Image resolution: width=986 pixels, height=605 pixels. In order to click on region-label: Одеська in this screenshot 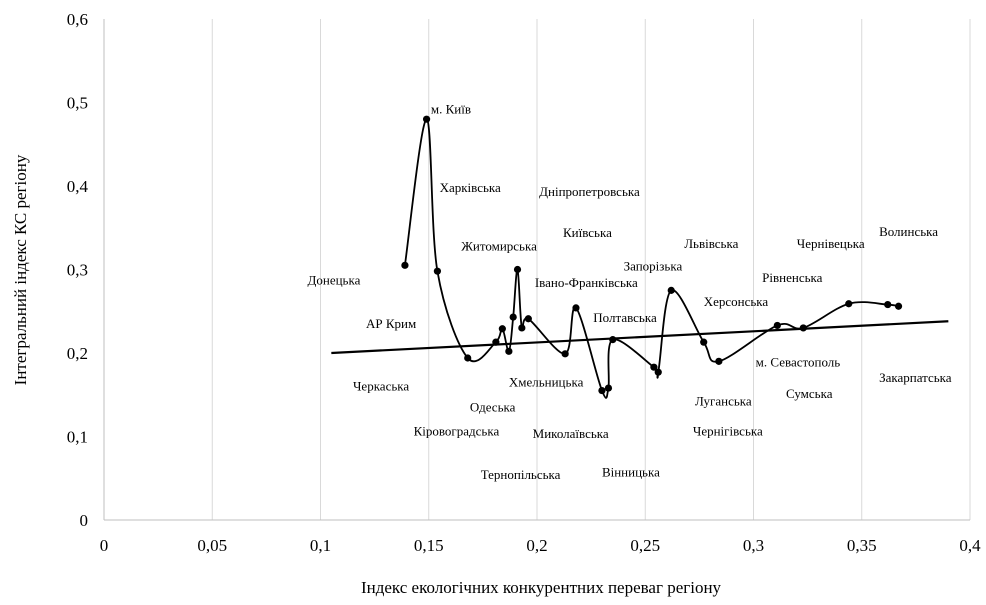, I will do `click(493, 406)`.